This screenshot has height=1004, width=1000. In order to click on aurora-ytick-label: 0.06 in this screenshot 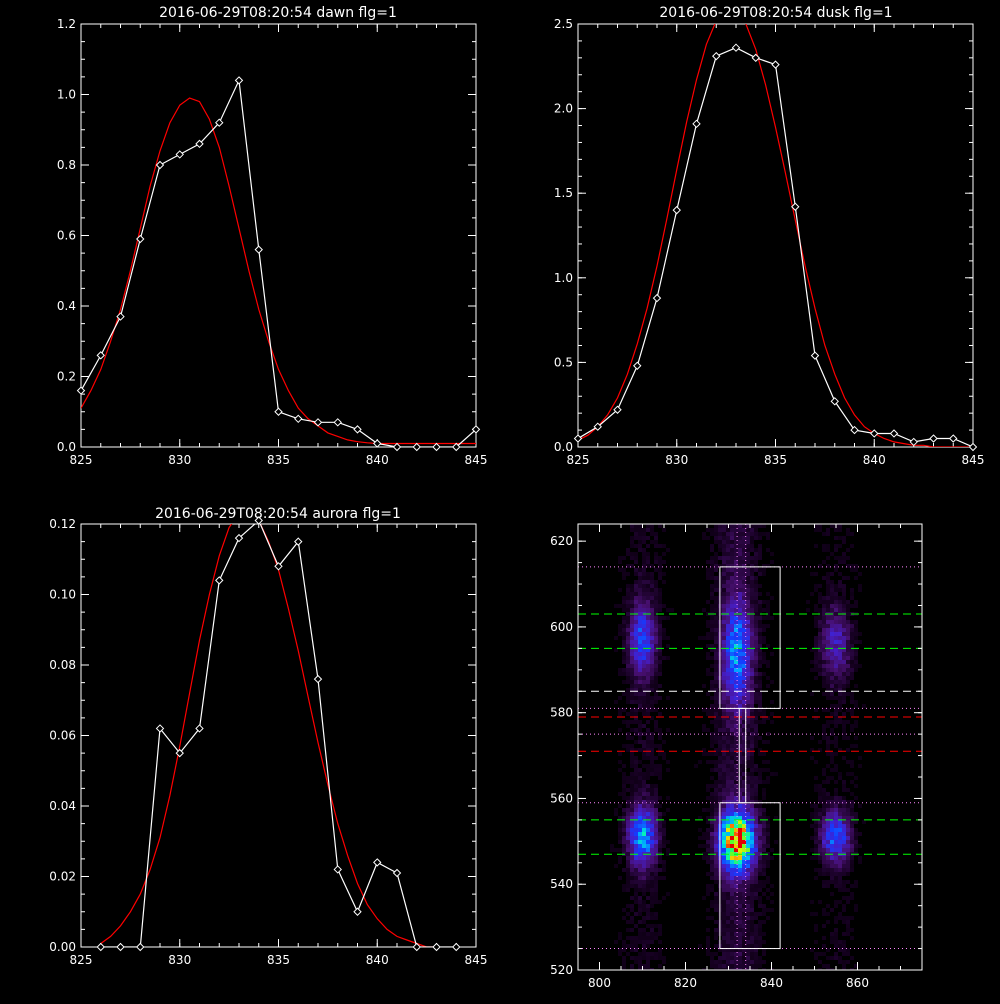, I will do `click(62, 736)`.